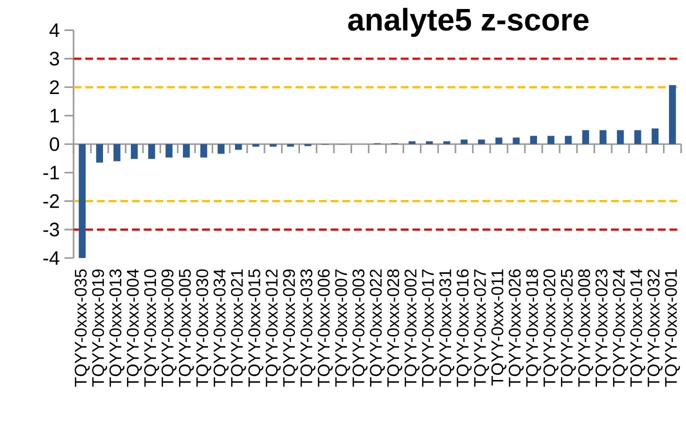 The height and width of the screenshot is (427, 686). I want to click on x-tick-label: TQYY-0xxx-023, so click(603, 328).